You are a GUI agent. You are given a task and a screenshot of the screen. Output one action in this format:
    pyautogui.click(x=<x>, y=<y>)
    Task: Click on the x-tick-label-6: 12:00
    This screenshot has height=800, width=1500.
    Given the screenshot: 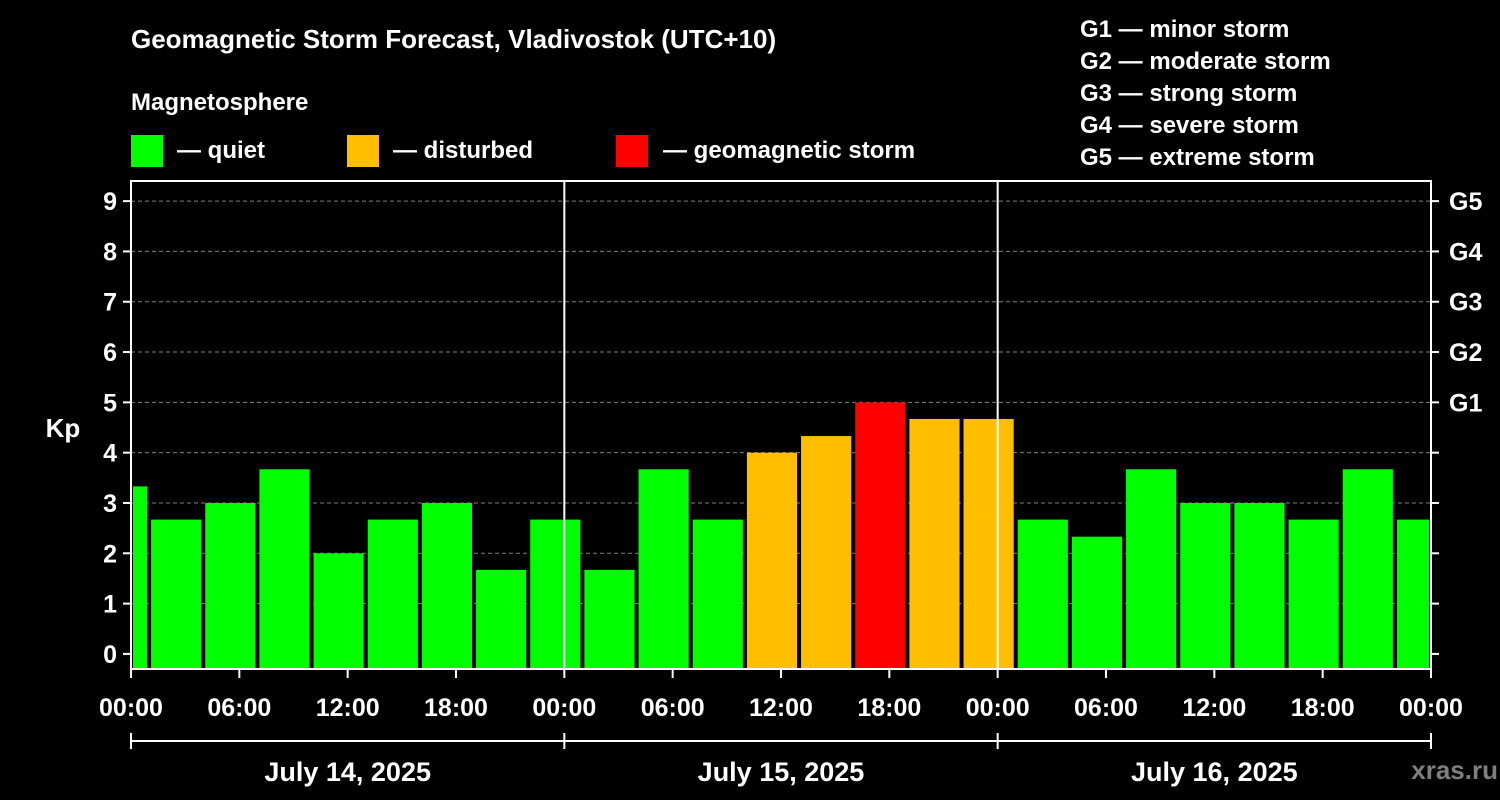 What is the action you would take?
    pyautogui.click(x=781, y=708)
    